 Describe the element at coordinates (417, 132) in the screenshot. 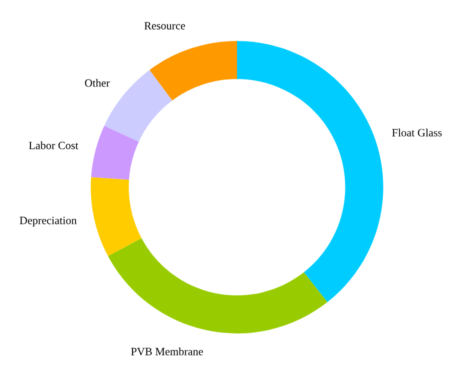

I see `slice-label: Float Glass` at that location.